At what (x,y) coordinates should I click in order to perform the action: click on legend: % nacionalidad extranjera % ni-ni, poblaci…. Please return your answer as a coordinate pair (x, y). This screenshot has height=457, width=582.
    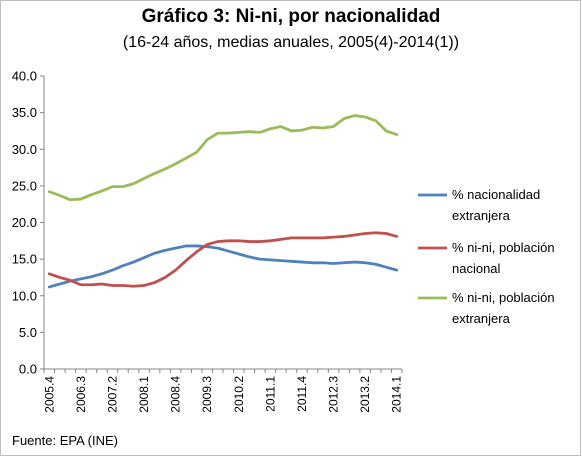
    Looking at the image, I should click on (486, 256).